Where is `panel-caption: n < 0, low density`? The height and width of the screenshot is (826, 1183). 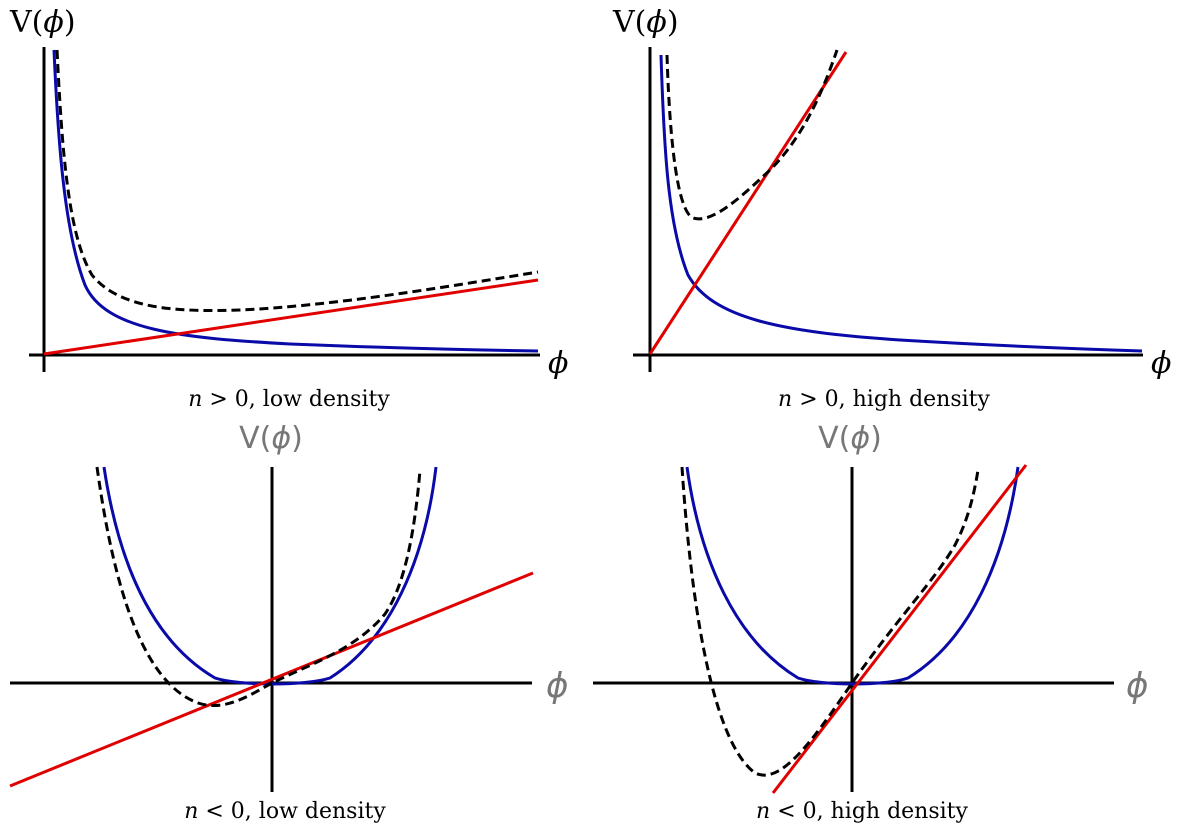 panel-caption: n < 0, low density is located at coordinates (285, 811).